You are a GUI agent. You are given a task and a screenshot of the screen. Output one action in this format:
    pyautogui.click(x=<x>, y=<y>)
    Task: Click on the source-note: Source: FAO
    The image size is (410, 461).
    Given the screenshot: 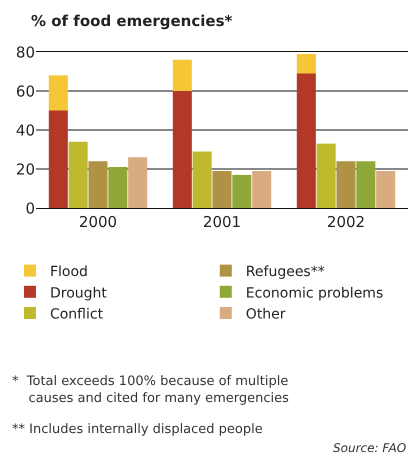 What is the action you would take?
    pyautogui.click(x=369, y=448)
    